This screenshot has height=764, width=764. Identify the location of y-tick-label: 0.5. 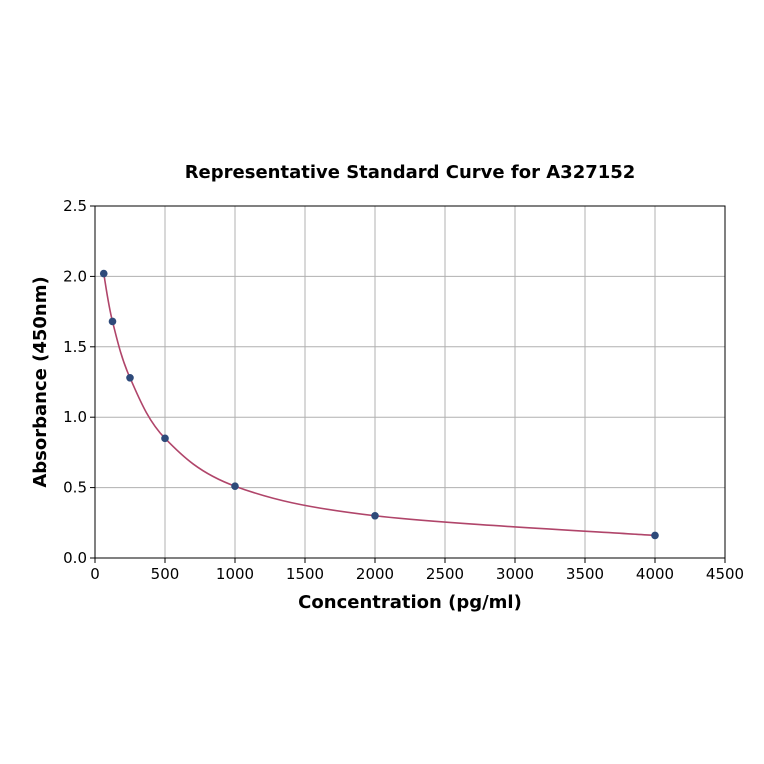
(75, 488).